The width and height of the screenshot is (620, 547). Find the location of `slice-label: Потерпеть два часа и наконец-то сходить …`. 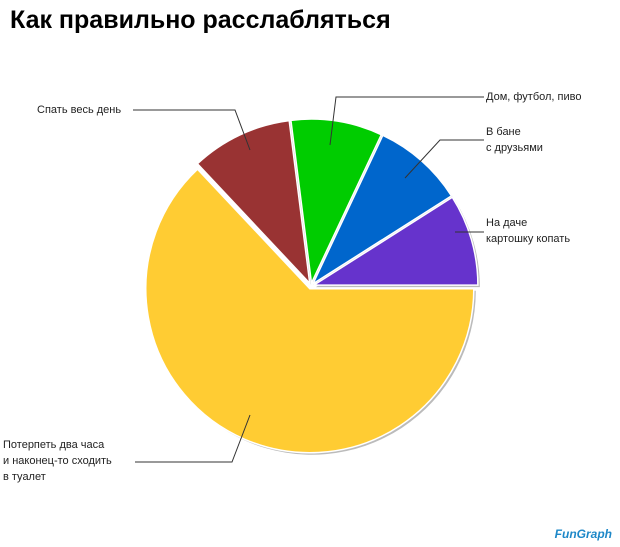

slice-label: Потерпеть два часа и наконец-то сходить … is located at coordinates (57, 461).